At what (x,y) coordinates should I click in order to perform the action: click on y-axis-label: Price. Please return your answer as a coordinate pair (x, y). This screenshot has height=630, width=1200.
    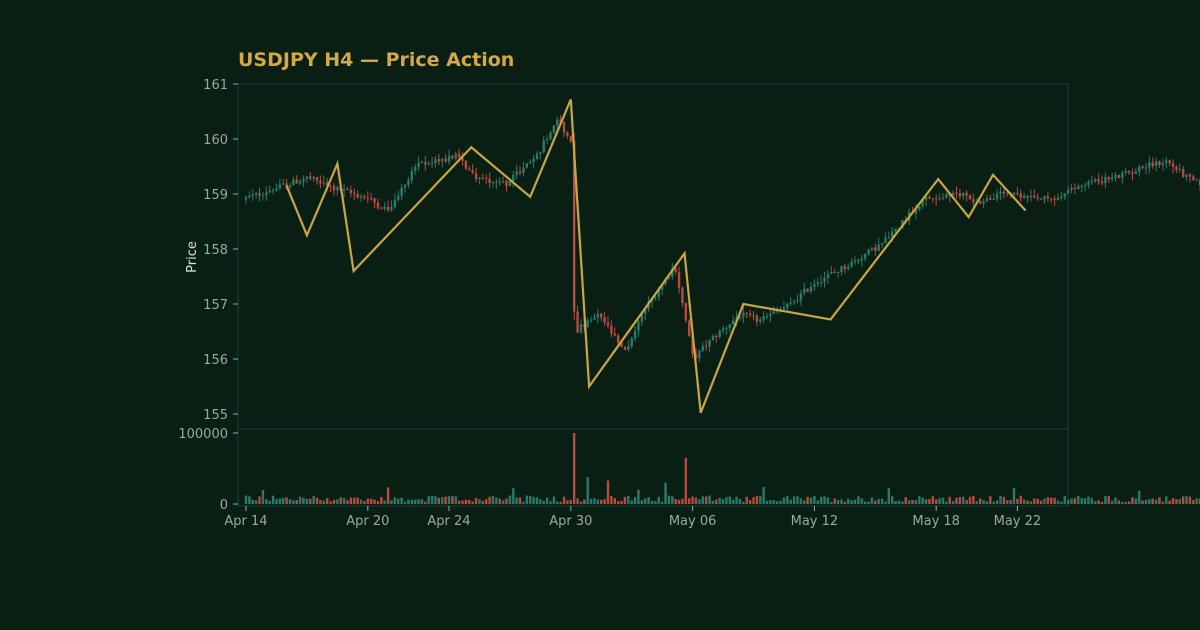
    Looking at the image, I should click on (192, 257).